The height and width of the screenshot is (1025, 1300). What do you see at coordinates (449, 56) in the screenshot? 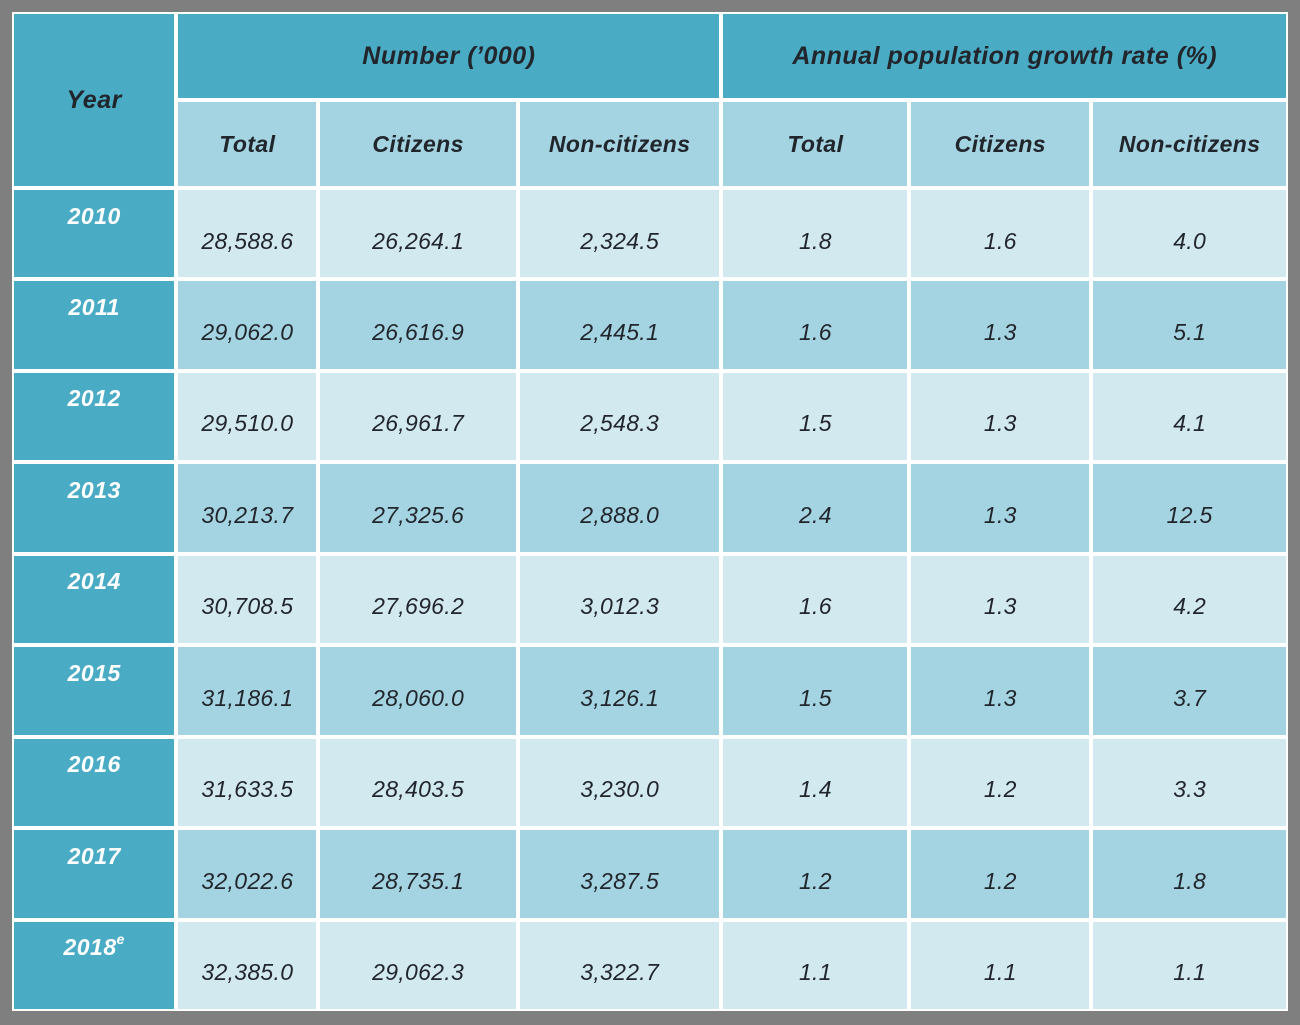
I see `header-number-group: Number (’000)` at bounding box center [449, 56].